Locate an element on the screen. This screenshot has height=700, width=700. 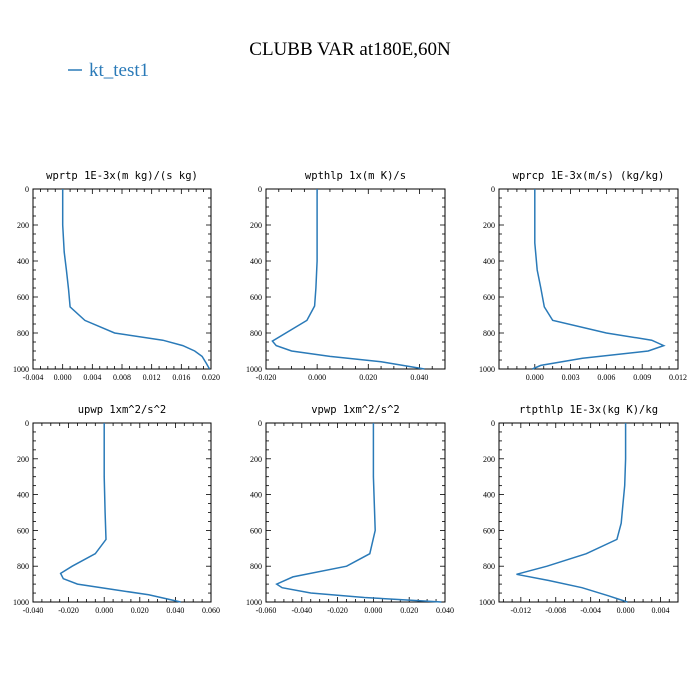
x-tick-label: 0.006 is located at coordinates (606, 377).